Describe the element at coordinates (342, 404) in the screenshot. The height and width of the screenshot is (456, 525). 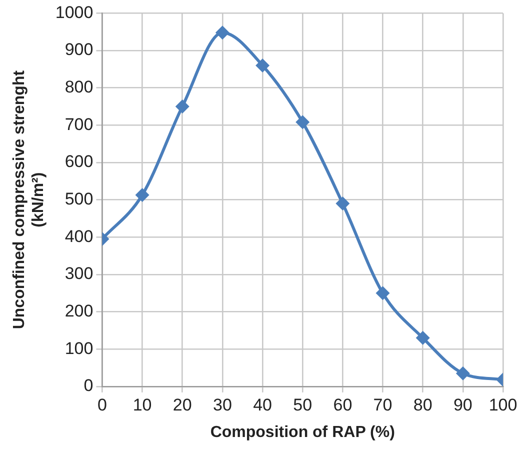
I see `x-tick-label: 60` at that location.